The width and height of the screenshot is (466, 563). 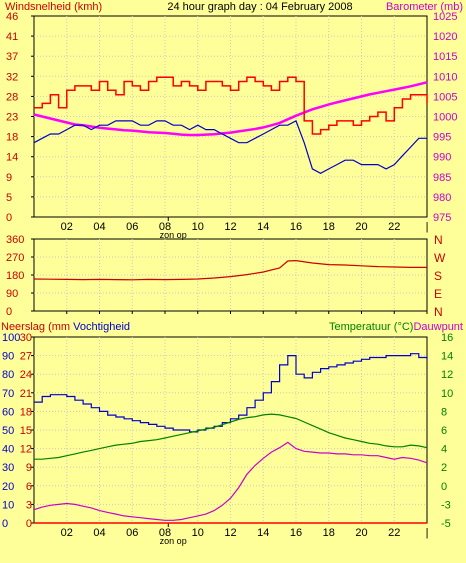 What do you see at coordinates (444, 487) in the screenshot?
I see `temperature-tick-label: 0` at bounding box center [444, 487].